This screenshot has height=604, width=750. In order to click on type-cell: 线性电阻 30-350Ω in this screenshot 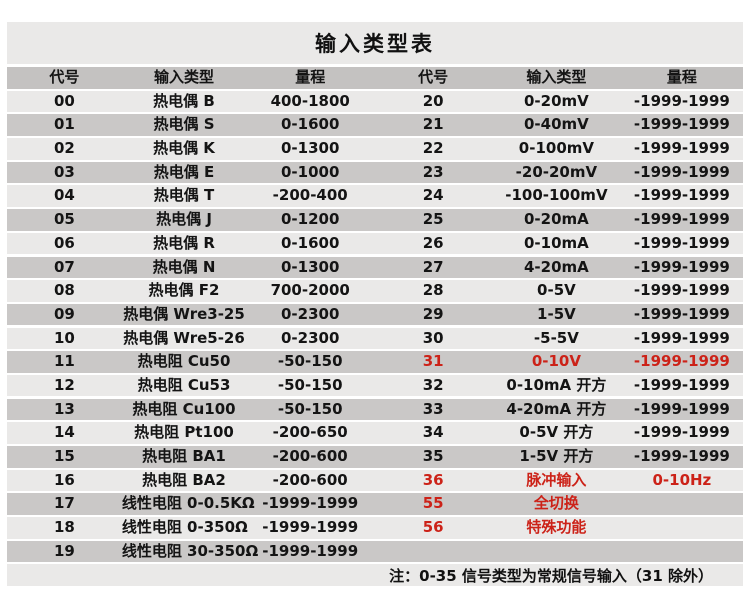, I will do `click(190, 550)`.